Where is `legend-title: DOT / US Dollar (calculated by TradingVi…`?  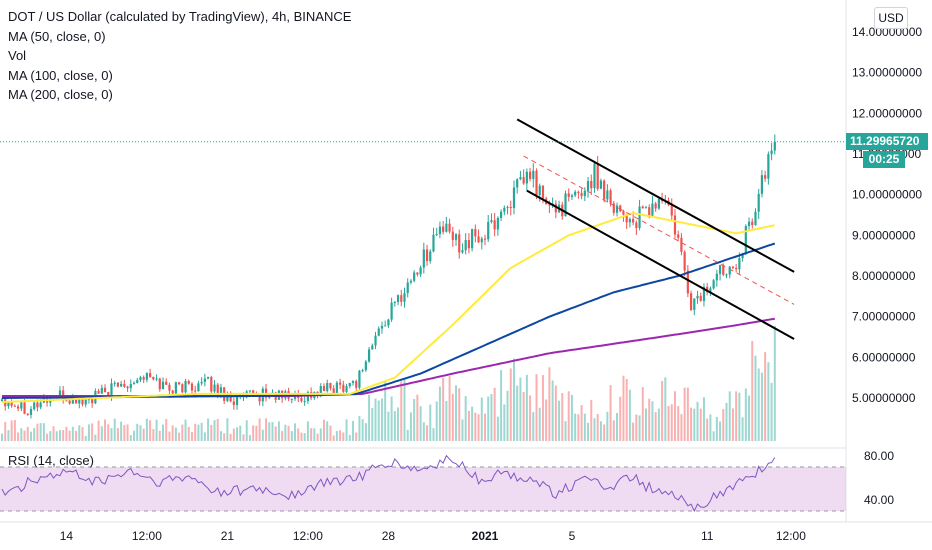 legend-title: DOT / US Dollar (calculated by TradingVi… is located at coordinates (180, 16).